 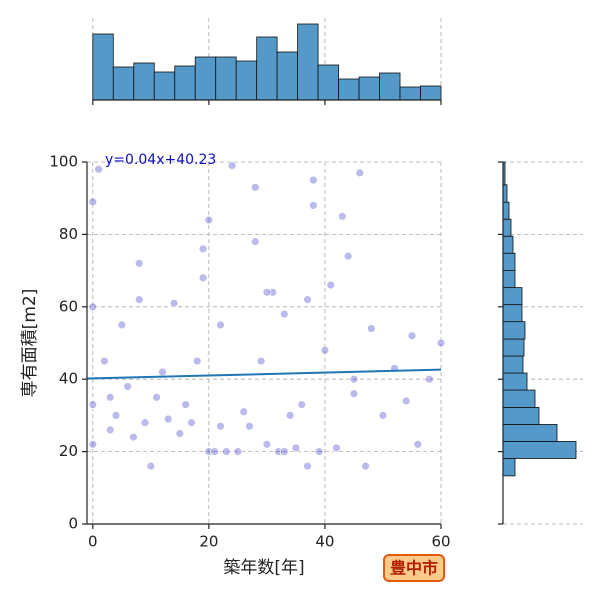 I want to click on y-tick-label: 80, so click(x=68, y=234).